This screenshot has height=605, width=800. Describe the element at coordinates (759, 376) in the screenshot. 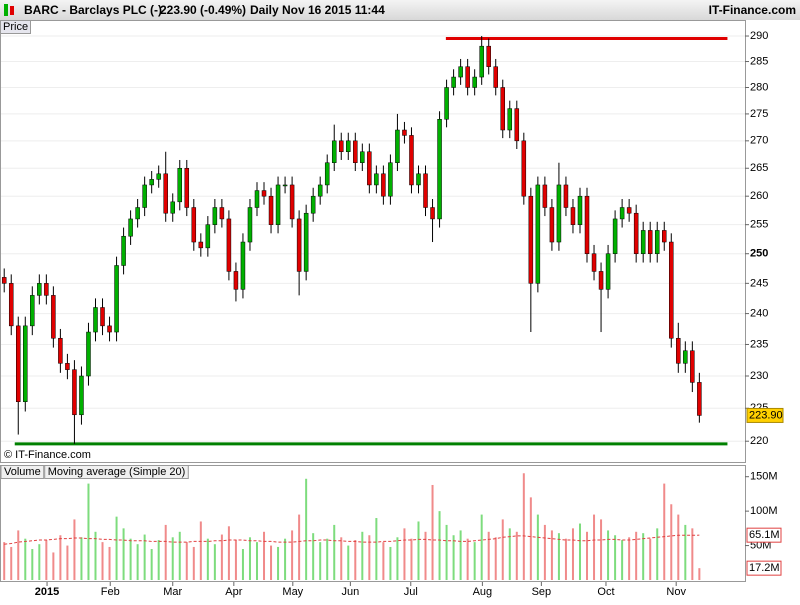

I see `y-tick-label: 230` at that location.